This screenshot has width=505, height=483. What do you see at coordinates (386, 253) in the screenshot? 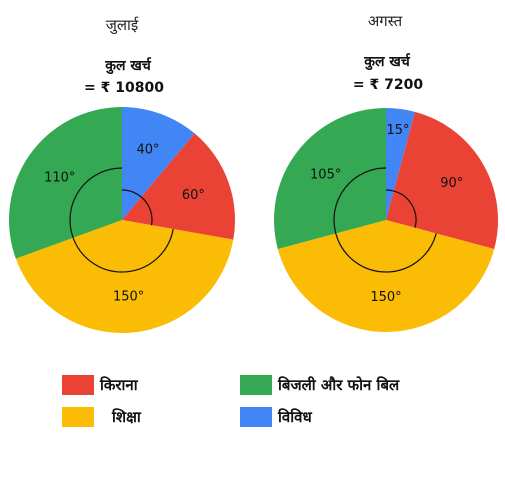
I see `angle-arc-august-education` at bounding box center [386, 253].